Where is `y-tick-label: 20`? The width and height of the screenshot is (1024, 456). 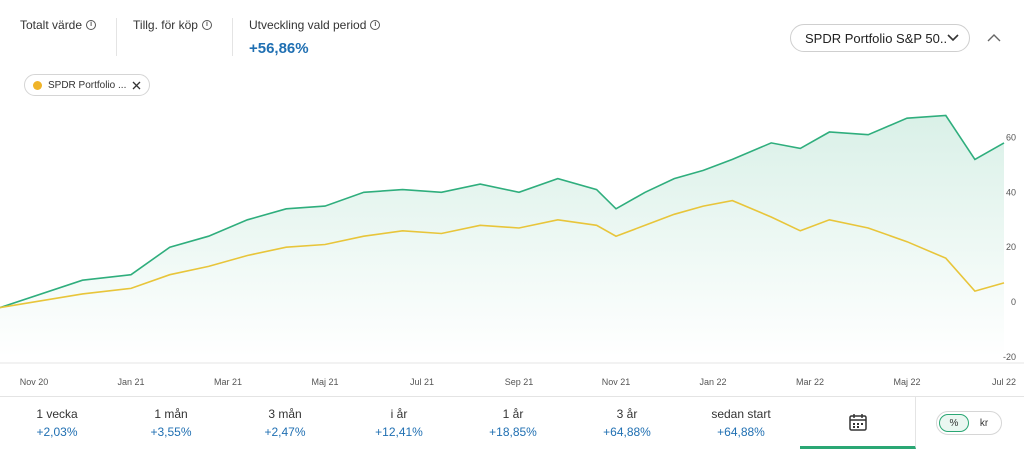
y-tick-label: 20 is located at coordinates (1011, 247).